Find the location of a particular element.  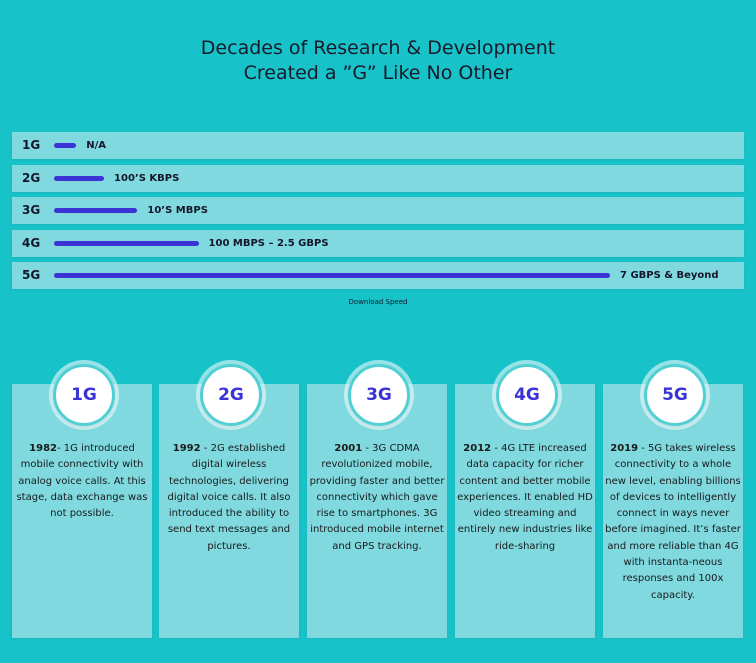

badge-label: 3G is located at coordinates (379, 395).